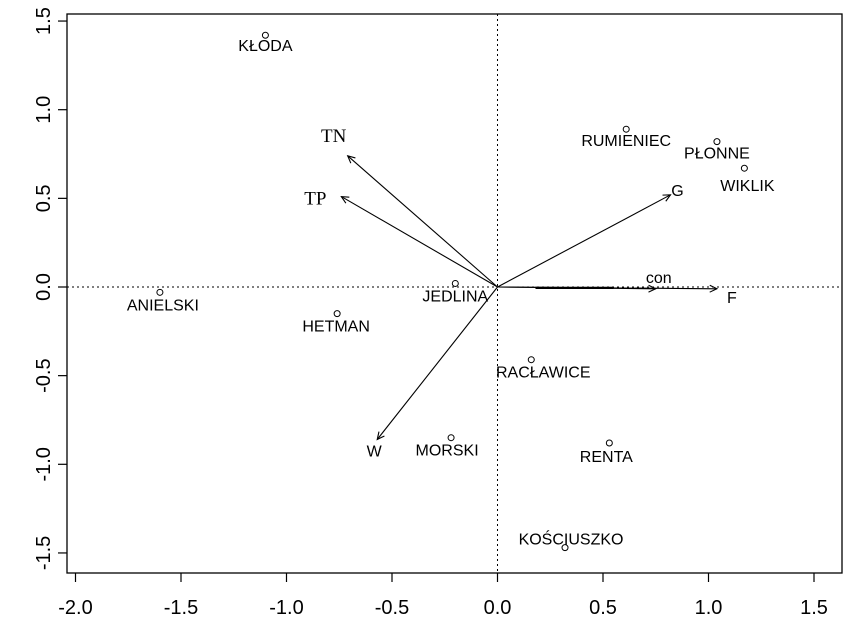 Image resolution: width=845 pixels, height=619 pixels. I want to click on x-tick-label: 1.0, so click(709, 608).